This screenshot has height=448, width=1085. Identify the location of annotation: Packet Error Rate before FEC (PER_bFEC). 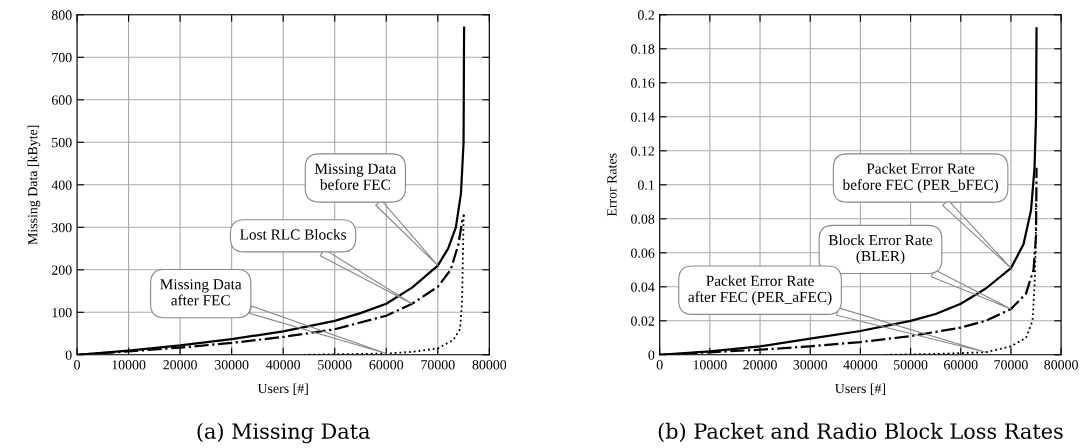
(920, 178).